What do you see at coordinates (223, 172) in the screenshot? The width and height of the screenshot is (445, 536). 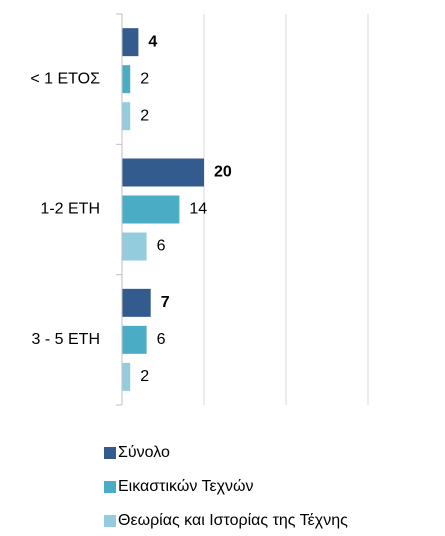 I see `data-label: 20` at bounding box center [223, 172].